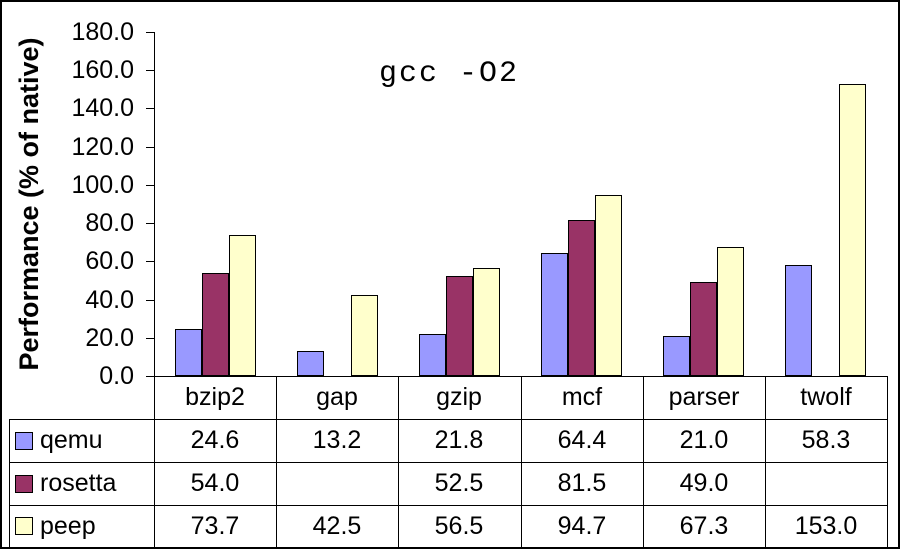  What do you see at coordinates (852, 230) in the screenshot?
I see `bar-peep-twolf` at bounding box center [852, 230].